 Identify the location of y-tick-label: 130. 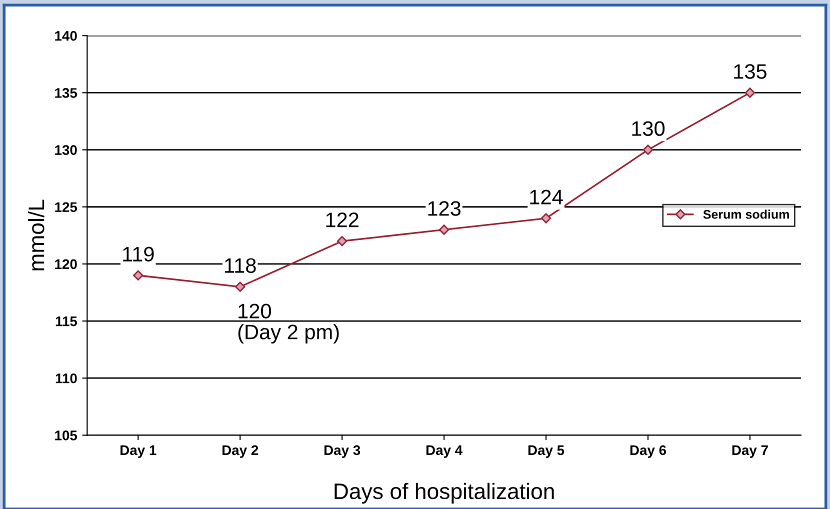
(66, 150).